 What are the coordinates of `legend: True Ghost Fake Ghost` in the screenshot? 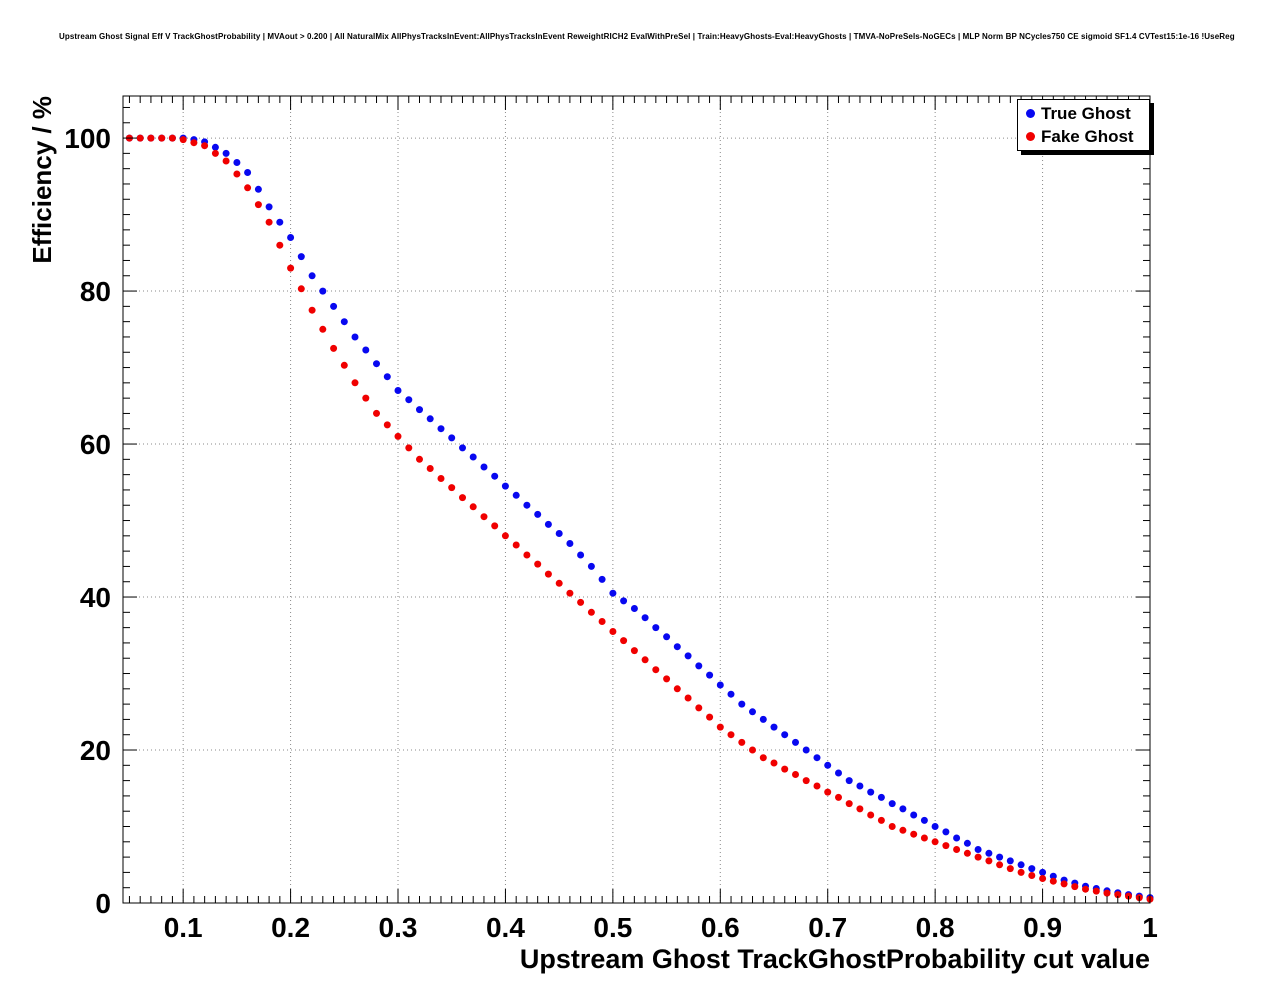 It's located at (1083, 125).